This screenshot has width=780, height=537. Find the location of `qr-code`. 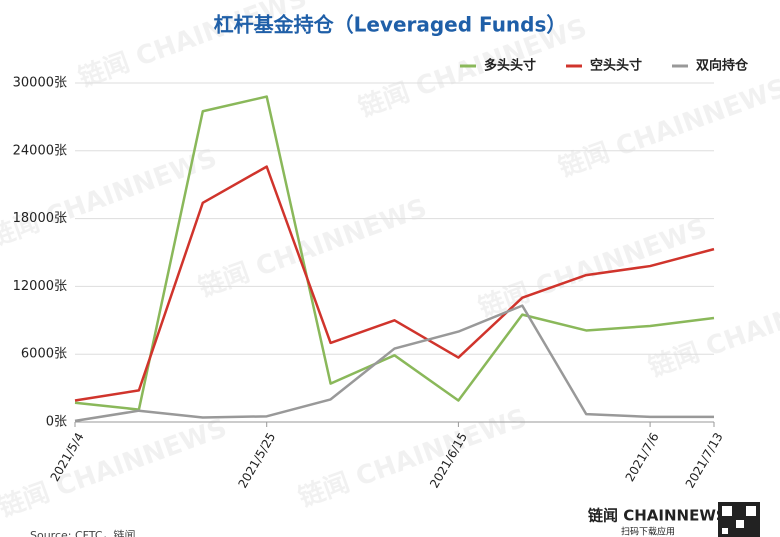

qr-code is located at coordinates (739, 519).